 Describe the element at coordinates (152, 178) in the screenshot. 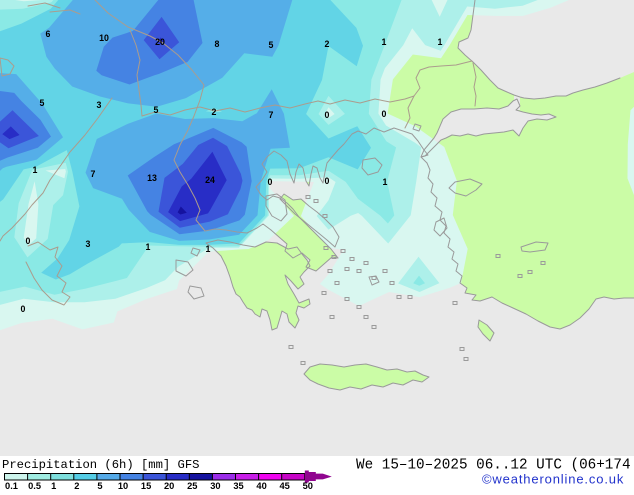

I see `svg-text: 13` at that location.